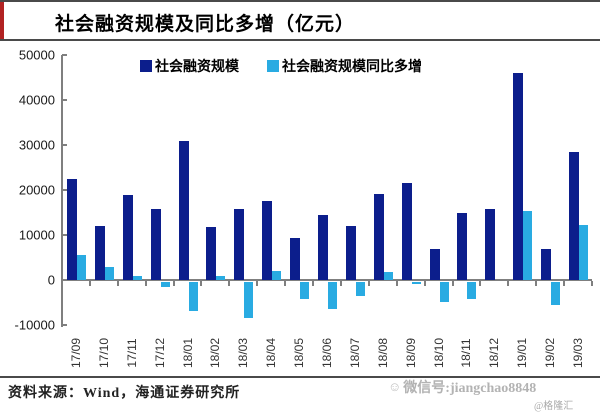 This screenshot has height=413, width=600. What do you see at coordinates (350, 253) in the screenshot?
I see `bar-社会融资规模-18/07` at bounding box center [350, 253].